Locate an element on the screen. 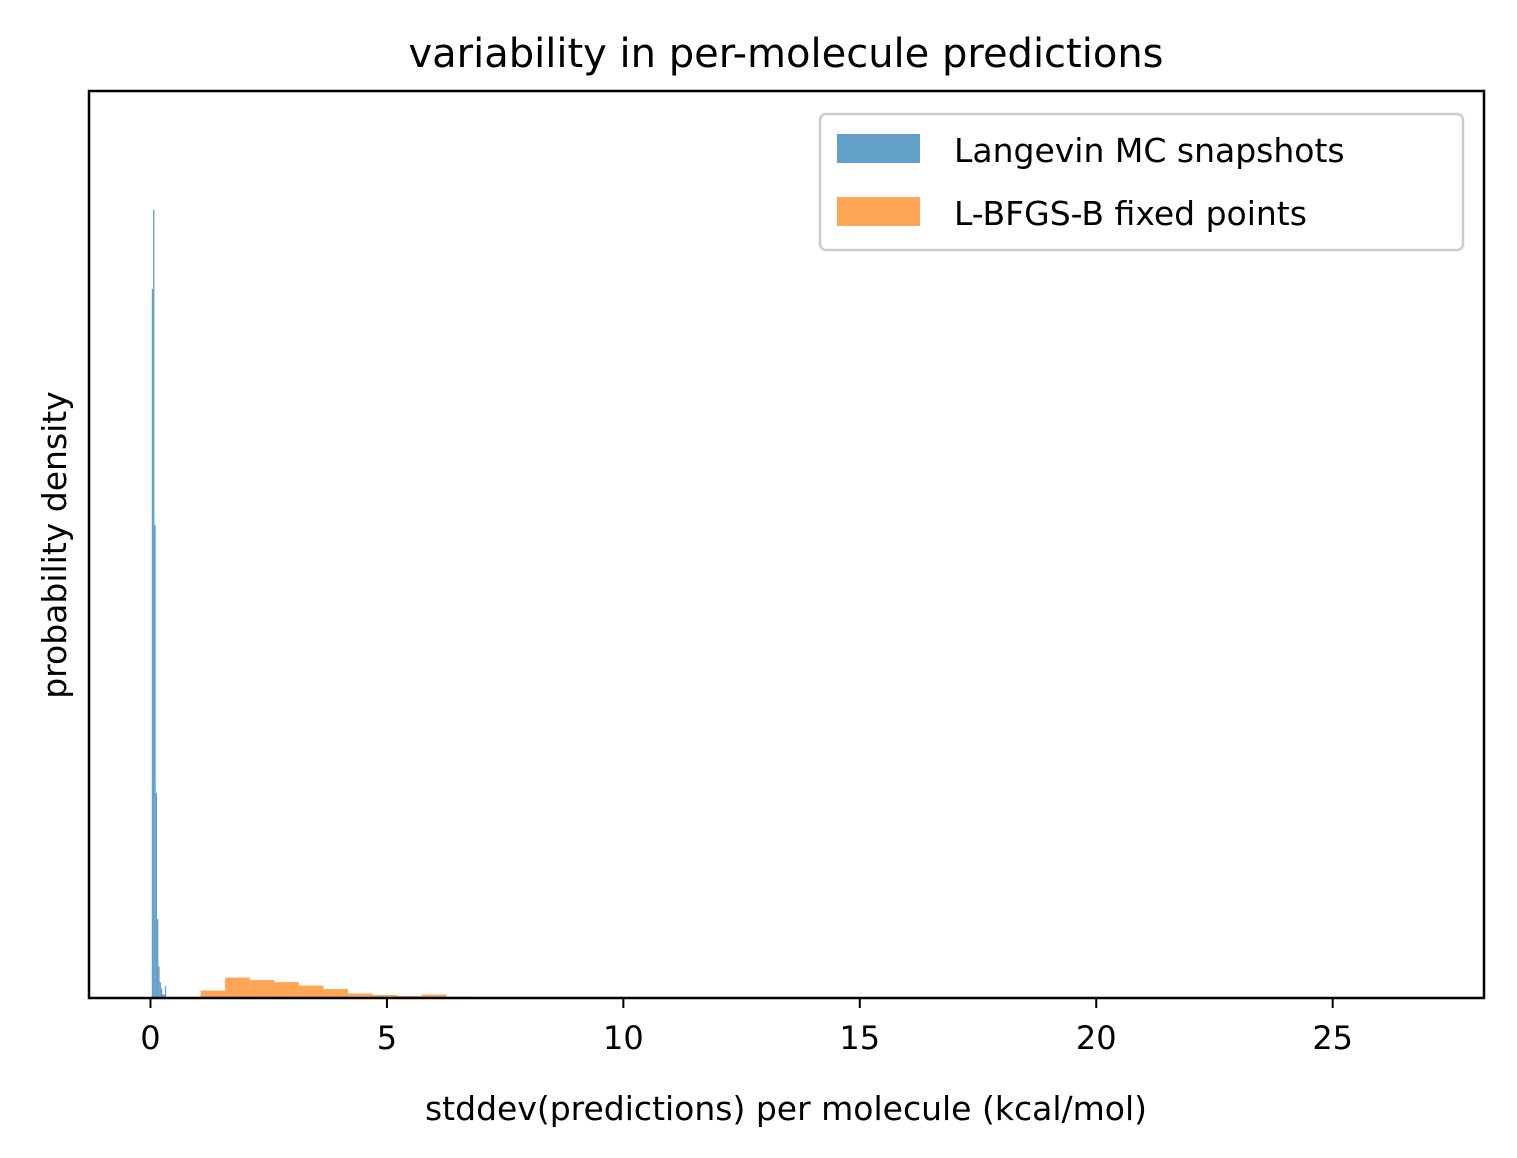 The height and width of the screenshot is (1158, 1517). x-tick-label: 5 is located at coordinates (387, 1038).